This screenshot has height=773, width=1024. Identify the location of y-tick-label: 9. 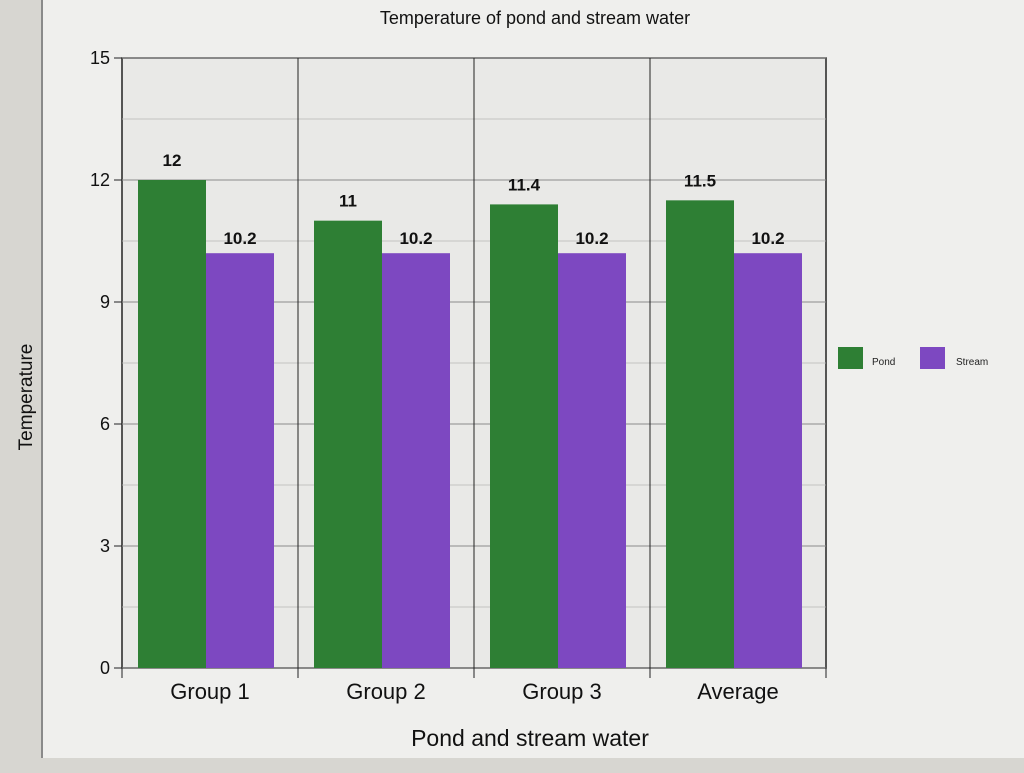
(105, 302).